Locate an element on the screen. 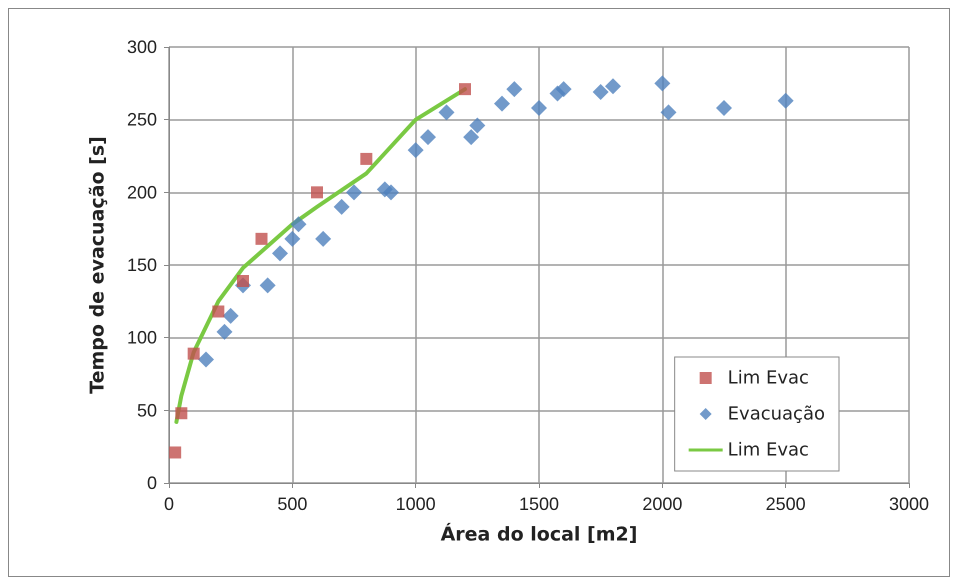 This screenshot has width=957, height=583. x-tick-label: 2000 is located at coordinates (662, 504).